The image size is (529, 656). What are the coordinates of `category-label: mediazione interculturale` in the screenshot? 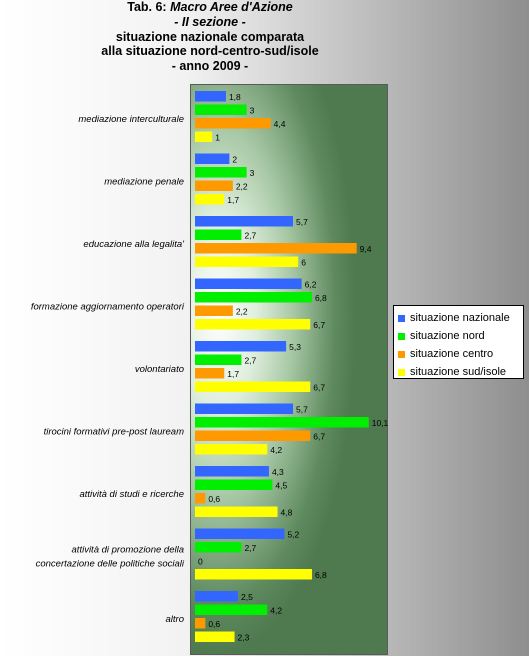 It's located at (131, 119).